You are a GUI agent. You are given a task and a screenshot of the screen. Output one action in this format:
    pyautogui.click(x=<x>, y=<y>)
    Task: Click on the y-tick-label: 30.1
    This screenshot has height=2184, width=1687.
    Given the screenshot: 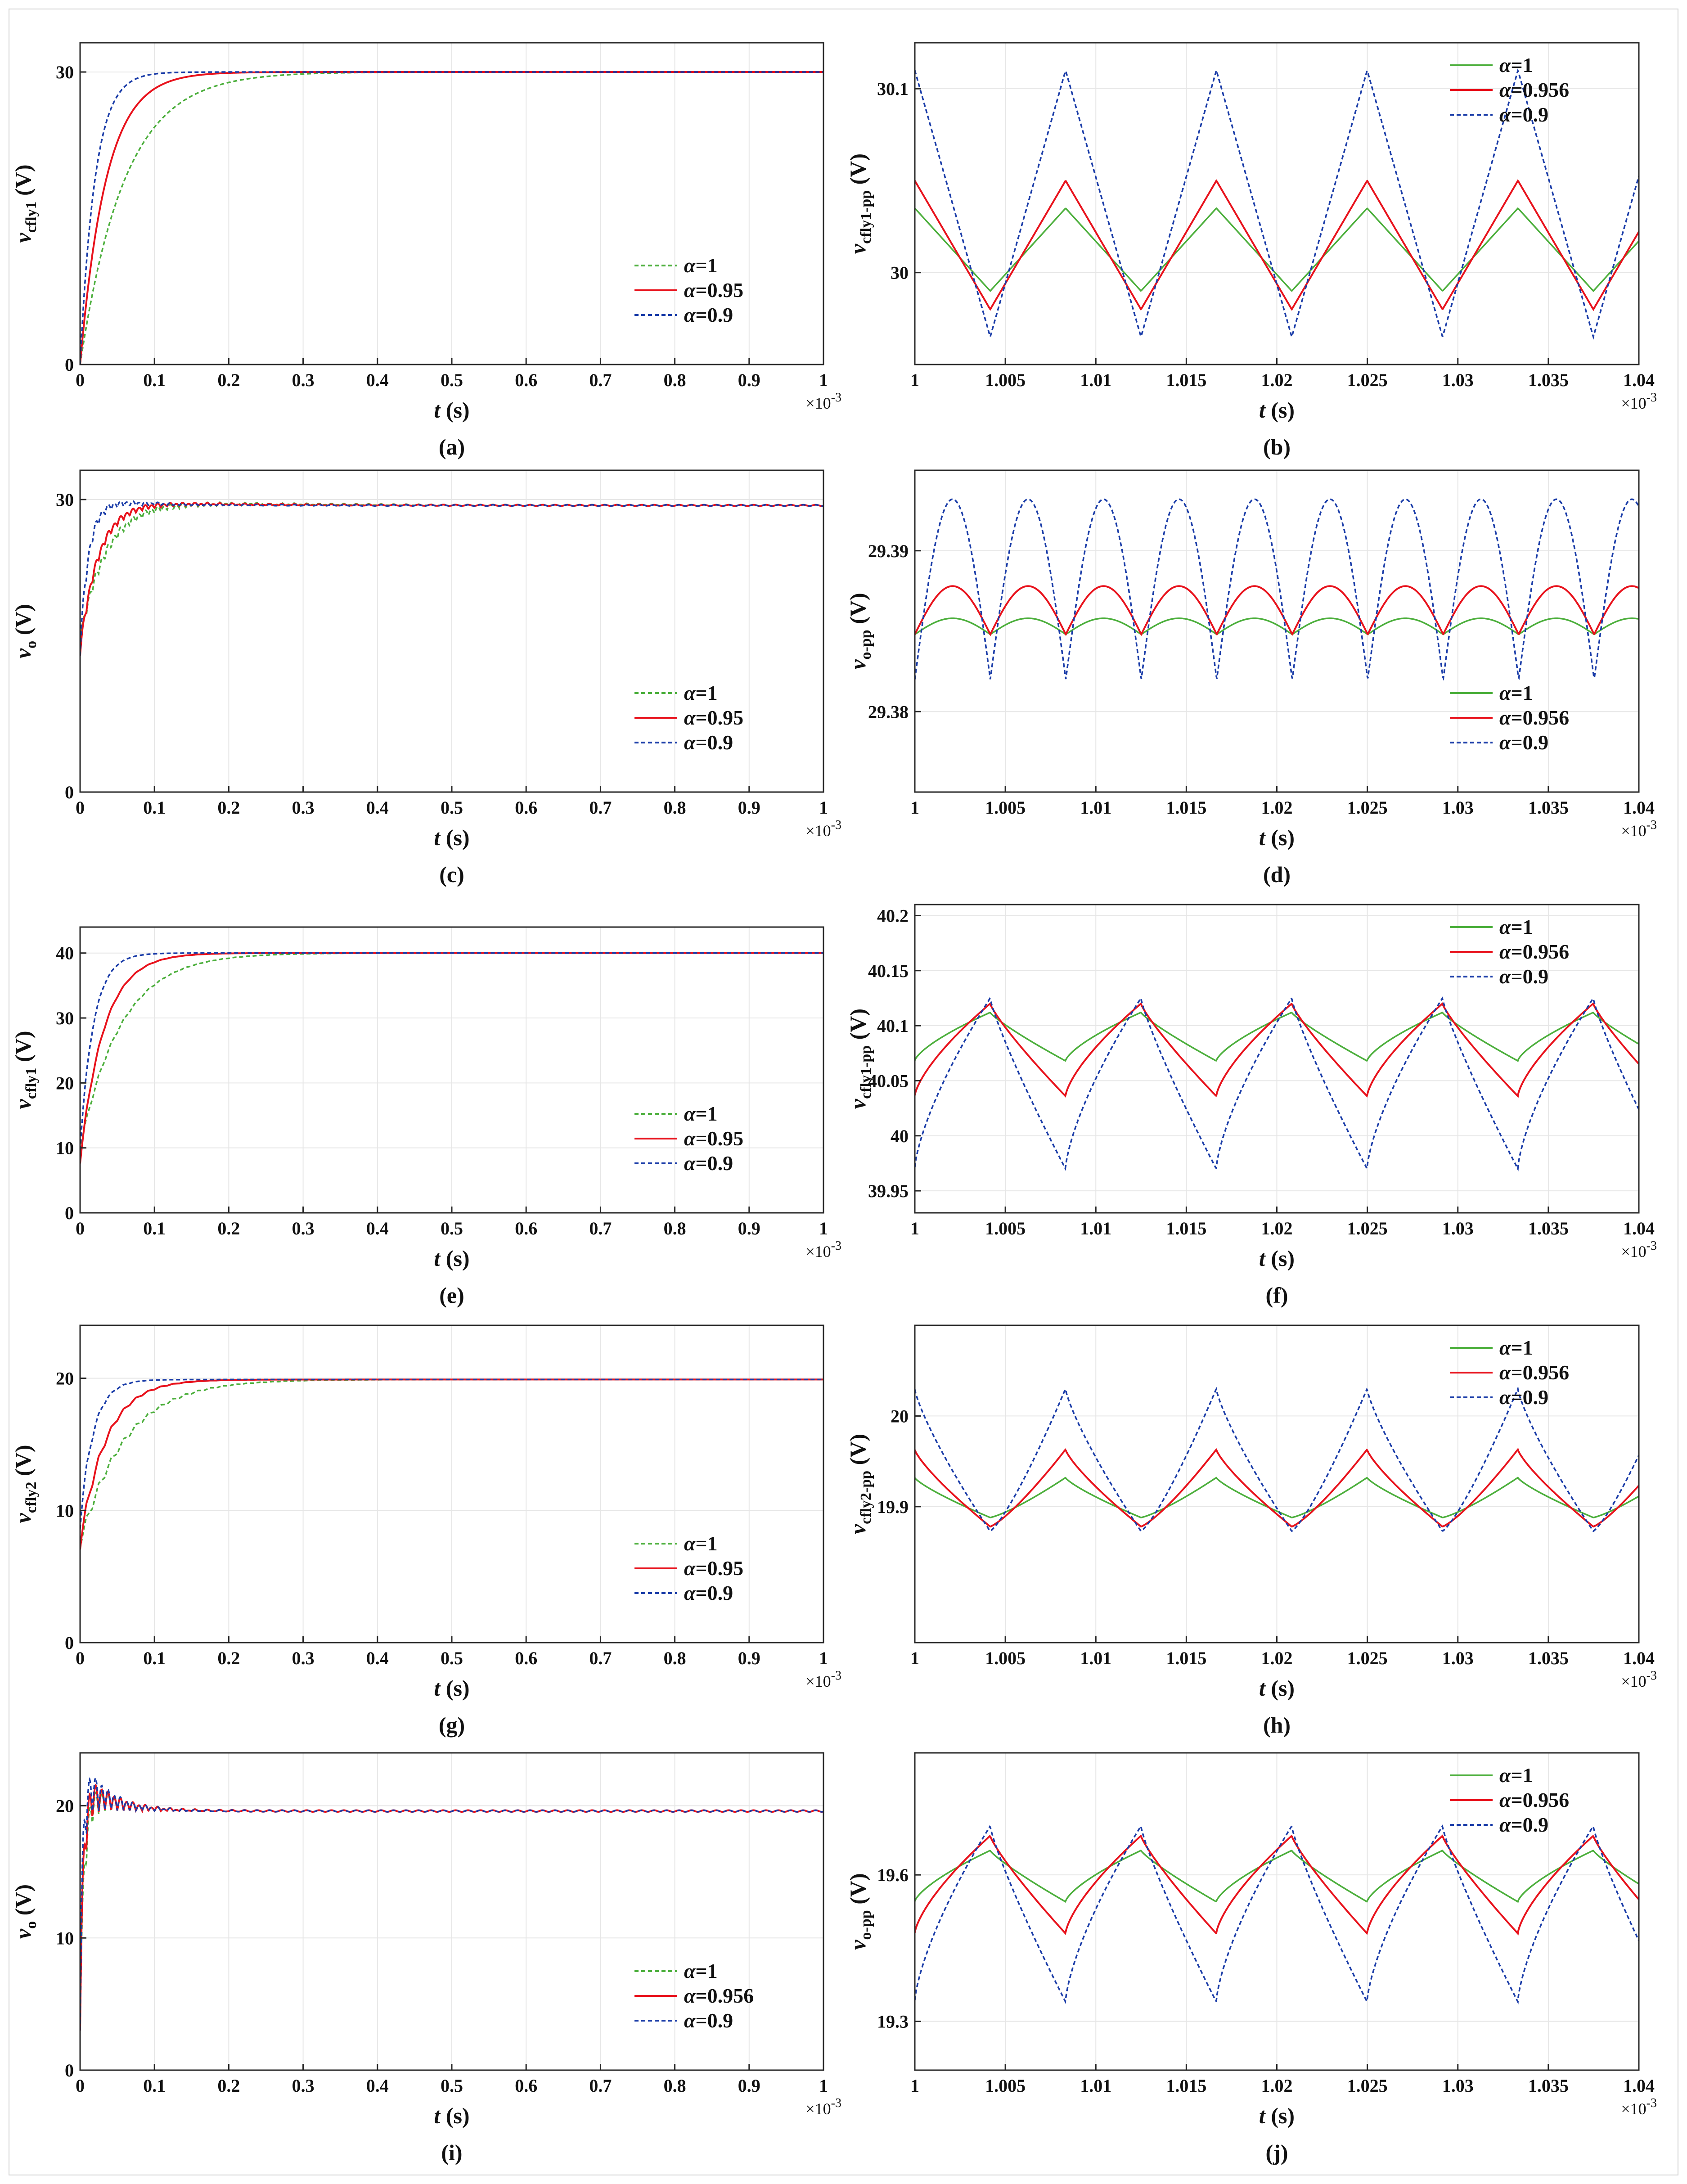 What is the action you would take?
    pyautogui.click(x=893, y=89)
    